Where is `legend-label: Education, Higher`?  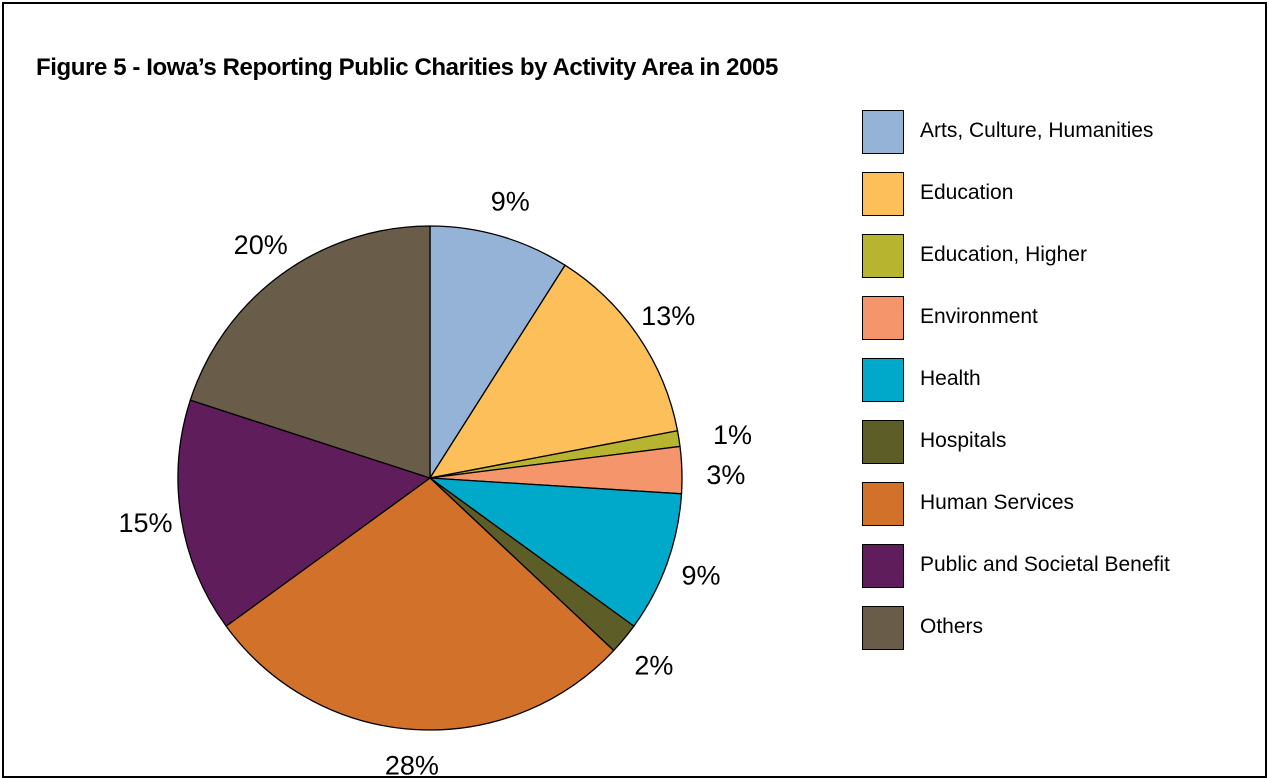 legend-label: Education, Higher is located at coordinates (1003, 254).